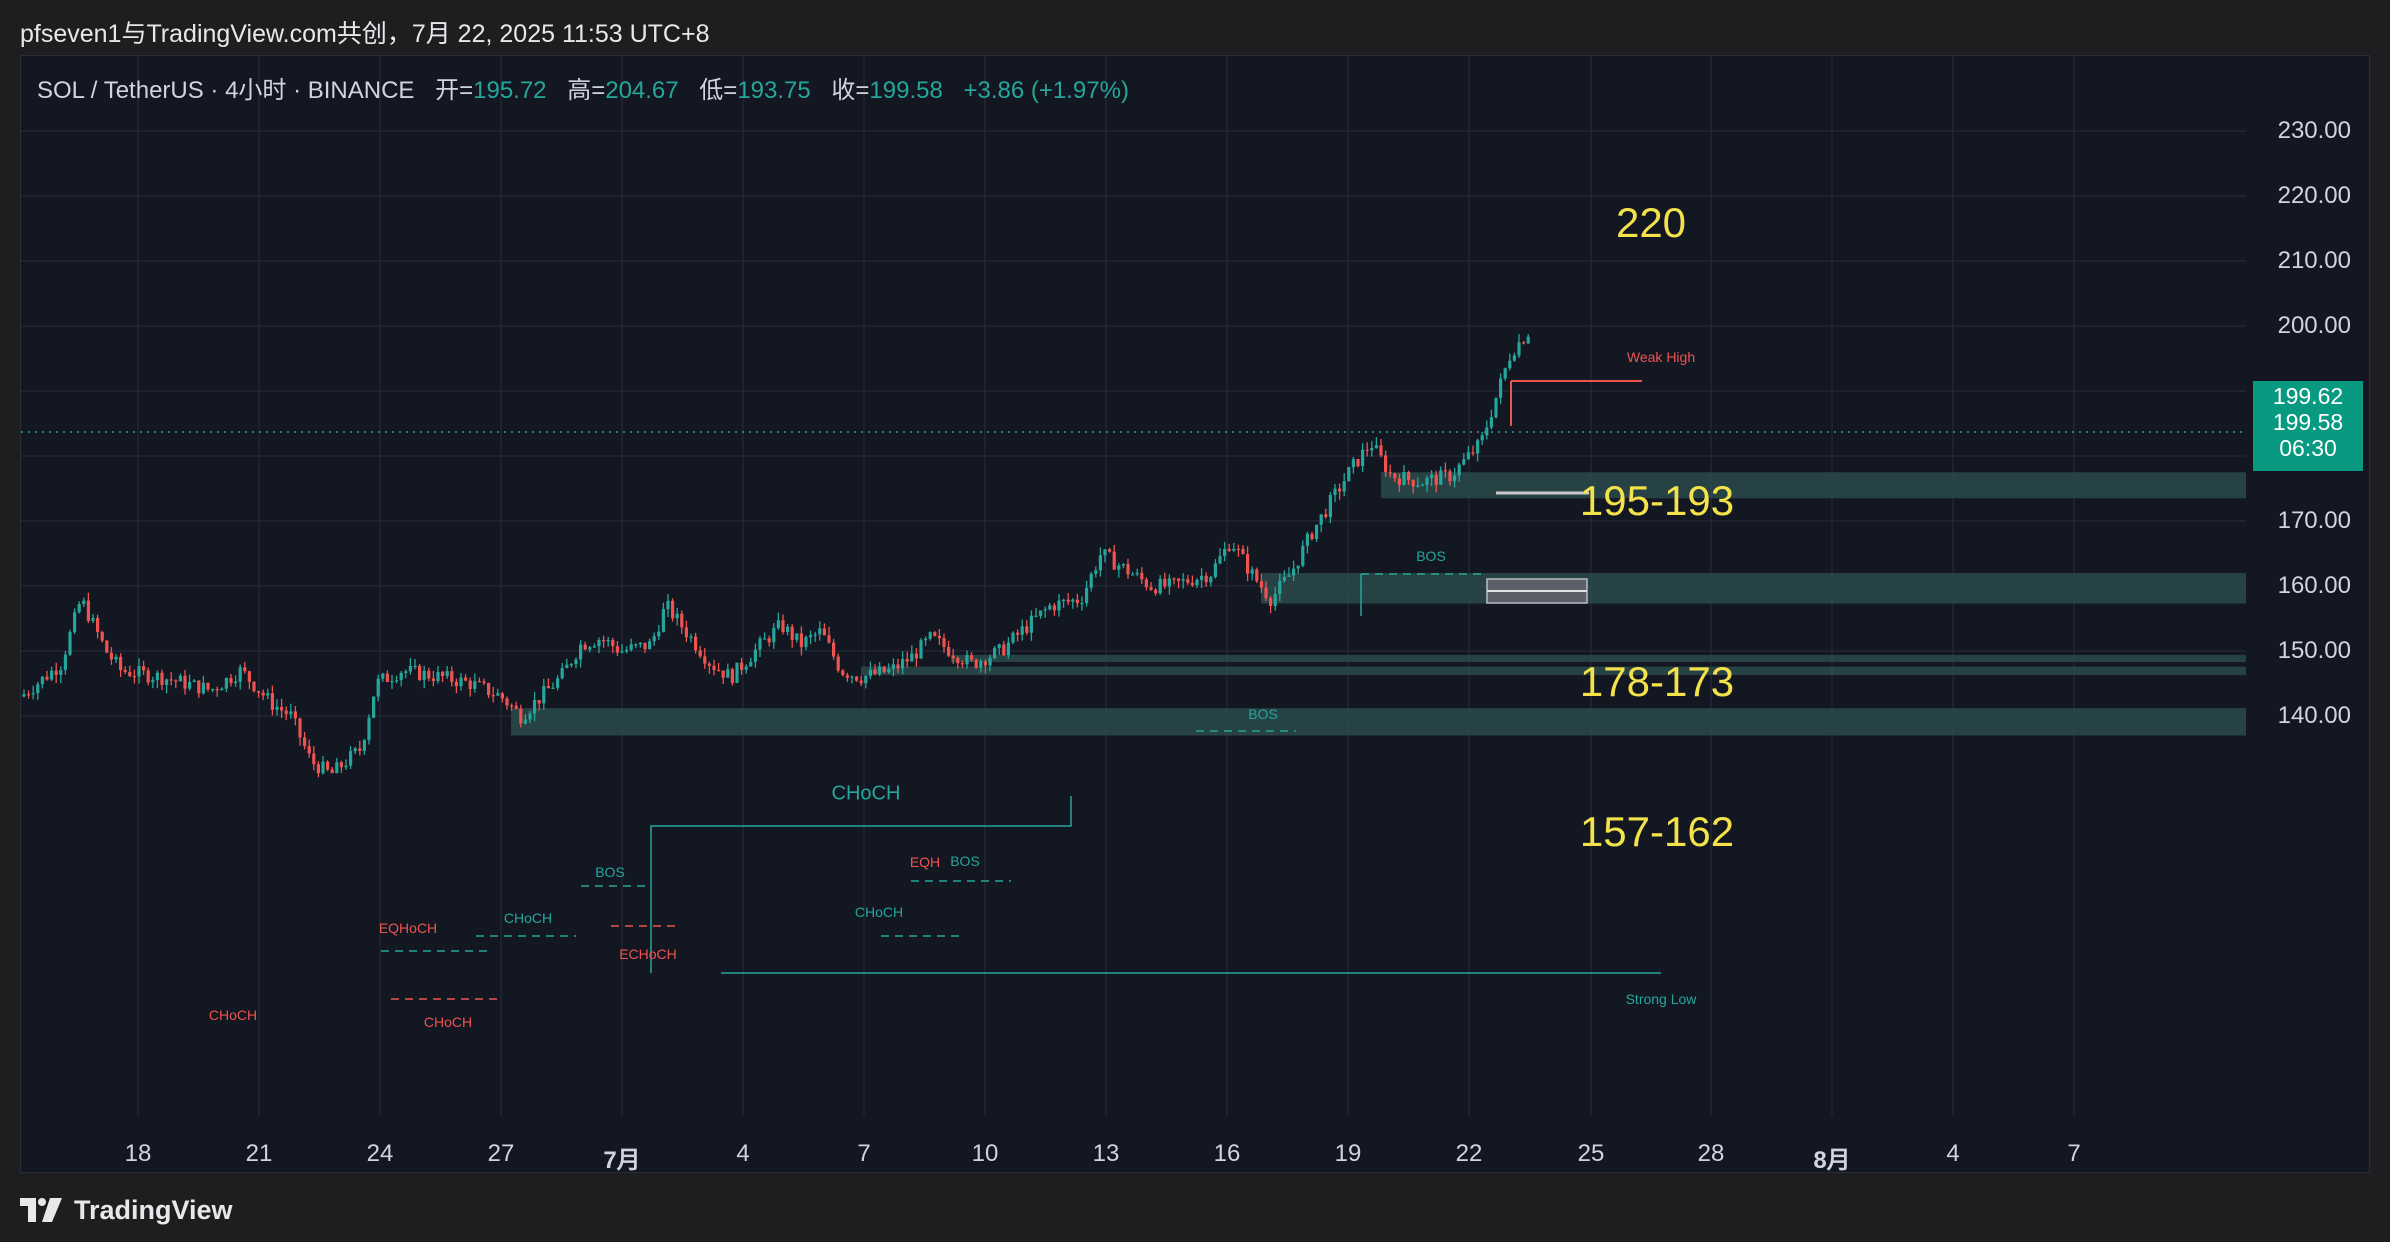 Image resolution: width=2390 pixels, height=1242 pixels. I want to click on time-tick-label: 7月, so click(622, 1160).